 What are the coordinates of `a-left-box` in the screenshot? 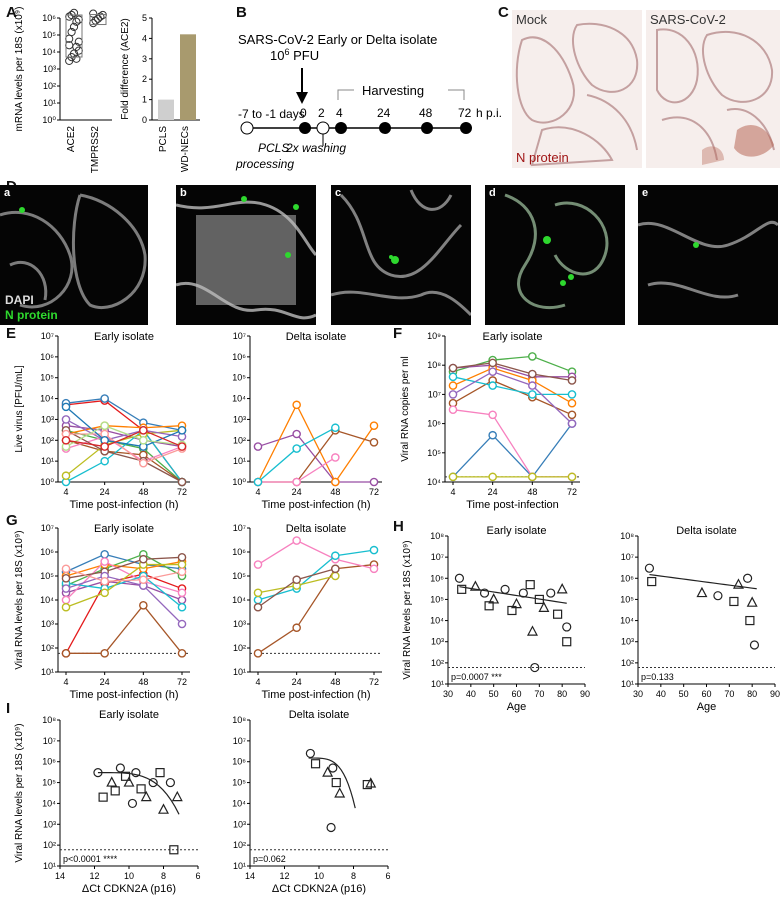 It's located at (98, 20).